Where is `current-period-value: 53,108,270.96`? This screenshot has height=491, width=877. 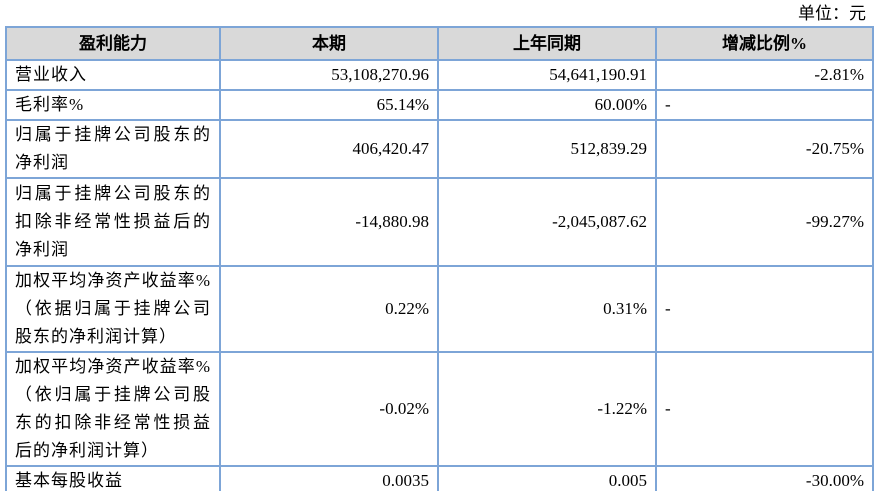 current-period-value: 53,108,270.96 is located at coordinates (329, 75).